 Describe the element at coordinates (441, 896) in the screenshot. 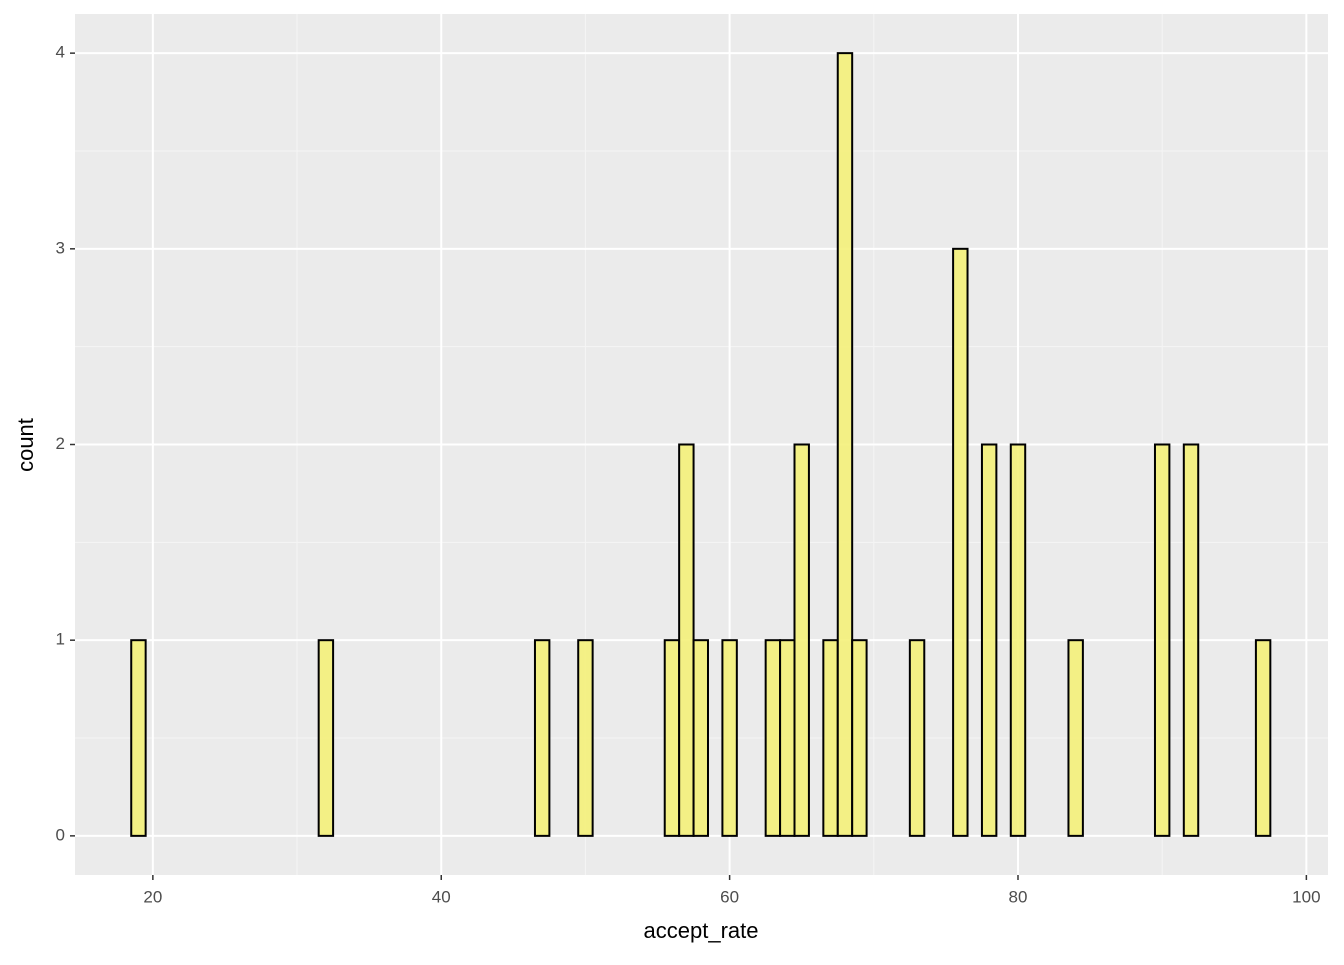

I see `x-tick-label: 40` at that location.